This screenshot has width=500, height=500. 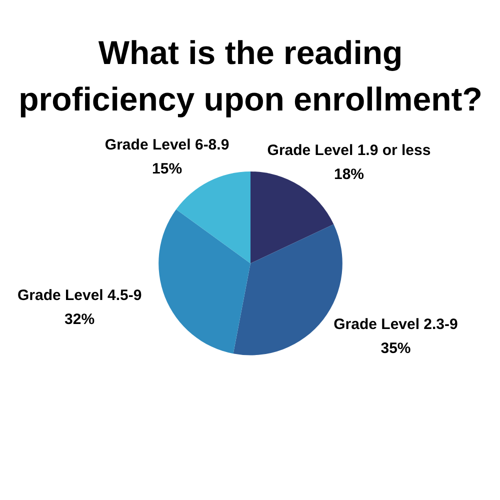 I want to click on slice-label: Grade Level 1.9 or less, so click(x=349, y=151).